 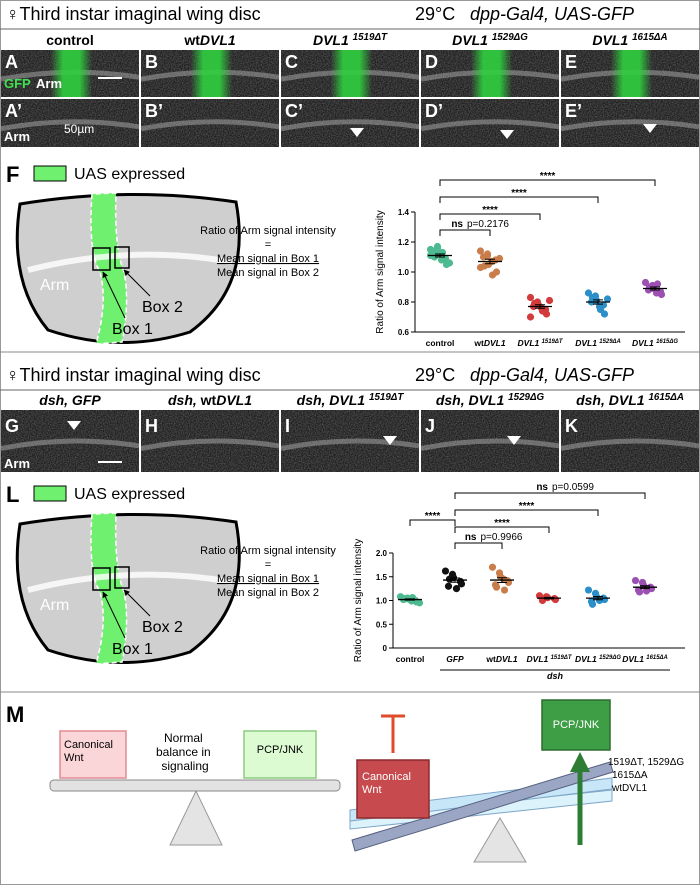 I want to click on y-axis-label: Ratio of Arm signal intensity, so click(x=358, y=600).